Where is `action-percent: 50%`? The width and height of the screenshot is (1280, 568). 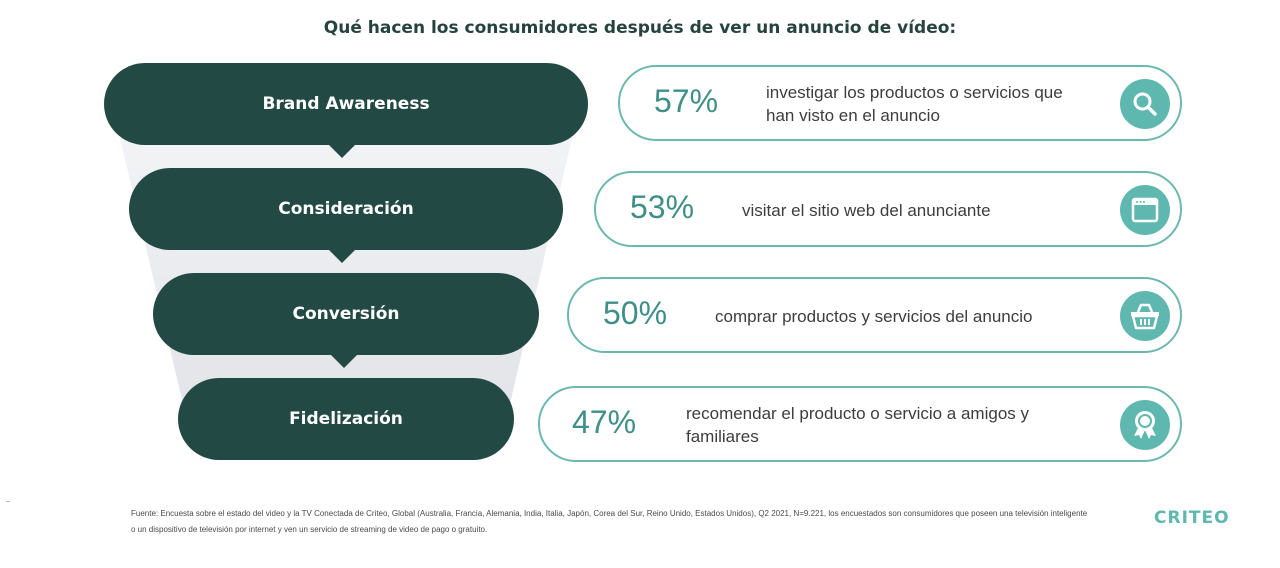 action-percent: 50% is located at coordinates (635, 313).